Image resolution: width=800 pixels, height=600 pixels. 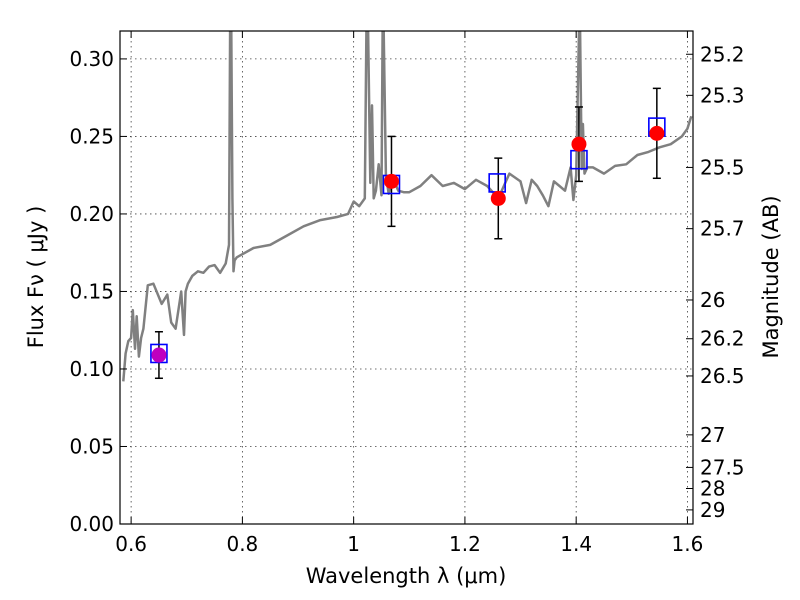 I want to click on y-tick-label: 0.30, so click(x=91, y=59).